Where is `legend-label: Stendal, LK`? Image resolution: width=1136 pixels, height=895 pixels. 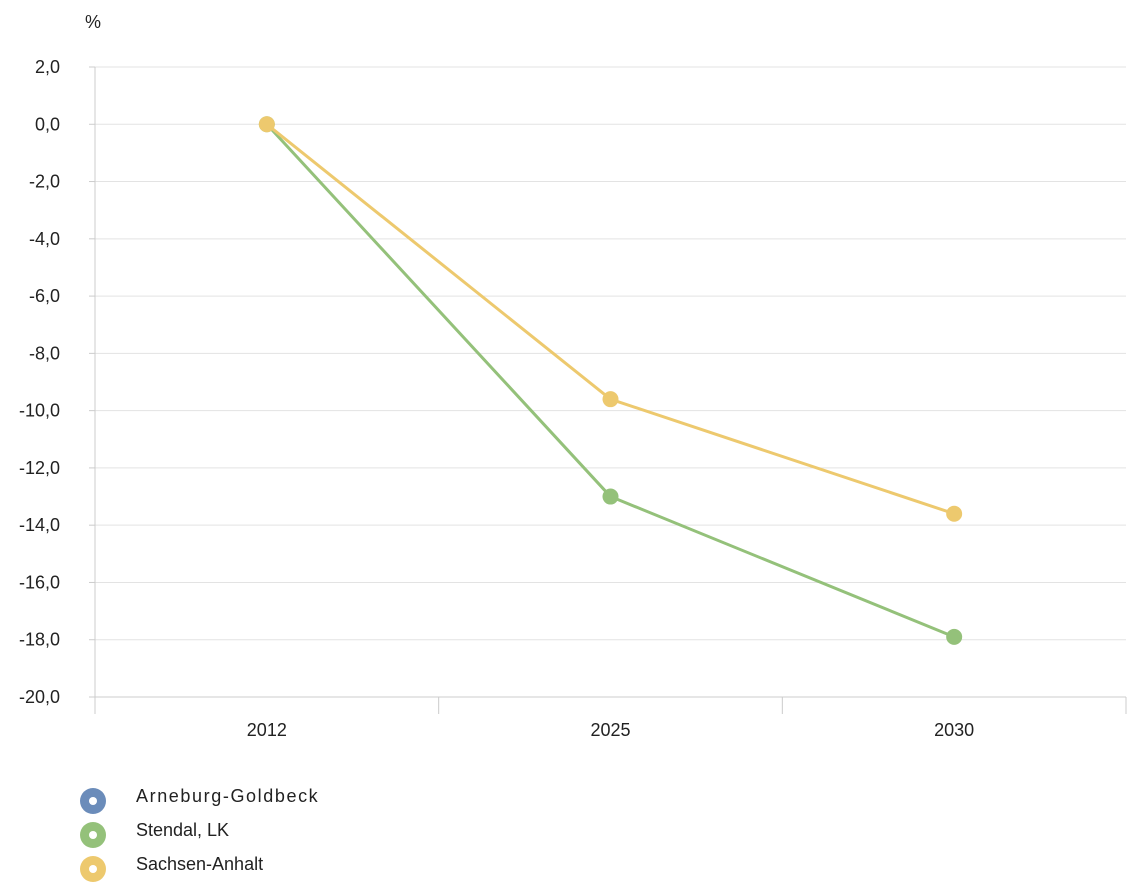 legend-label: Stendal, LK is located at coordinates (183, 830).